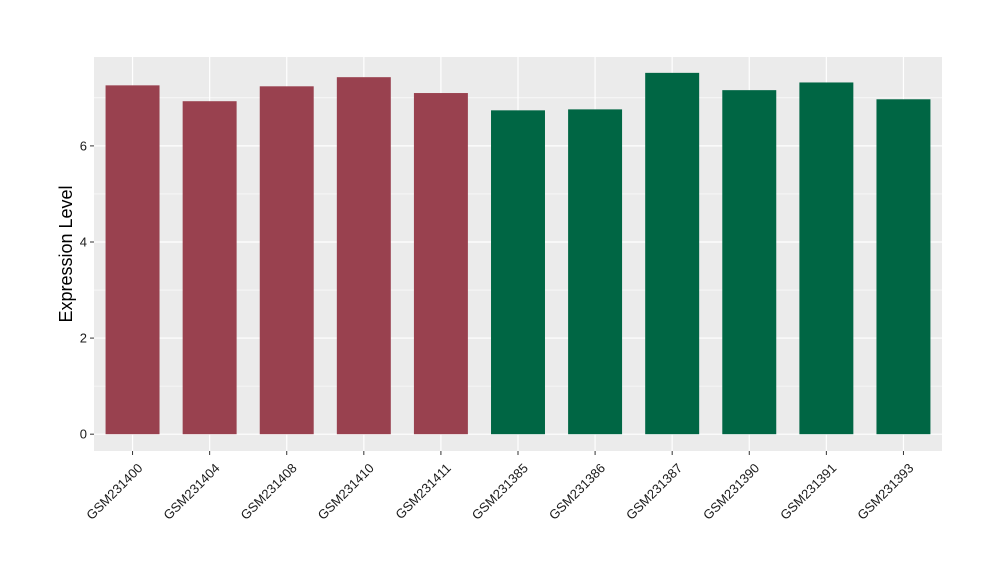 The image size is (1000, 585). Describe the element at coordinates (114, 491) in the screenshot. I see `x-tick-label: GSM231400` at that location.